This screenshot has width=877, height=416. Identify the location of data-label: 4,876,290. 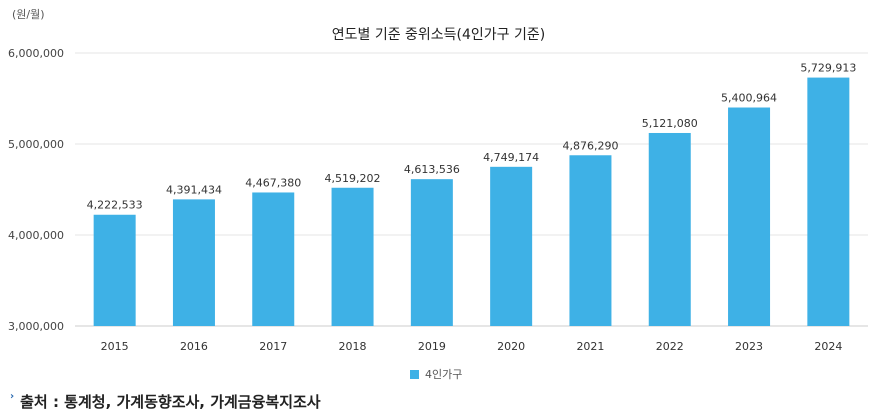
(590, 145).